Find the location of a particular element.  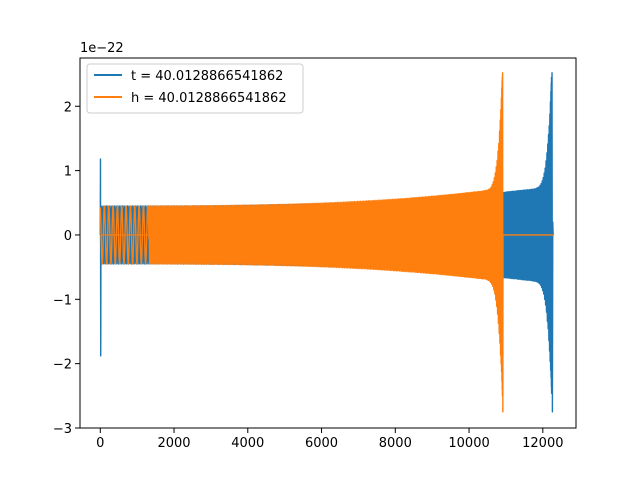

x-tick-label: 12000 is located at coordinates (542, 443).